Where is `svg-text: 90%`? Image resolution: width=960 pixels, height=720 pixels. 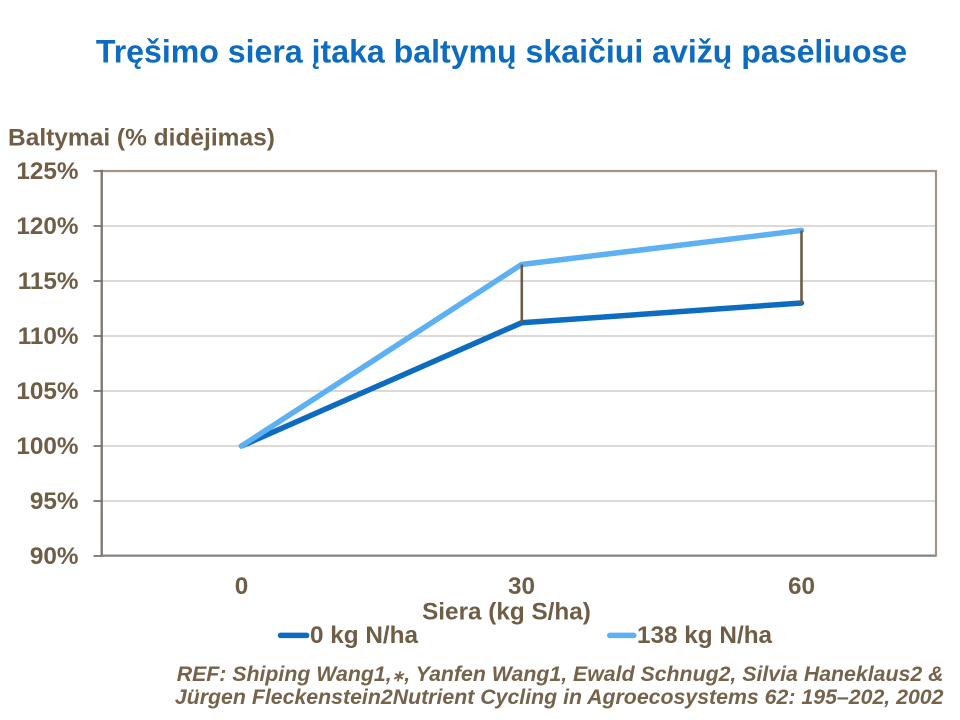
svg-text: 90% is located at coordinates (54, 556).